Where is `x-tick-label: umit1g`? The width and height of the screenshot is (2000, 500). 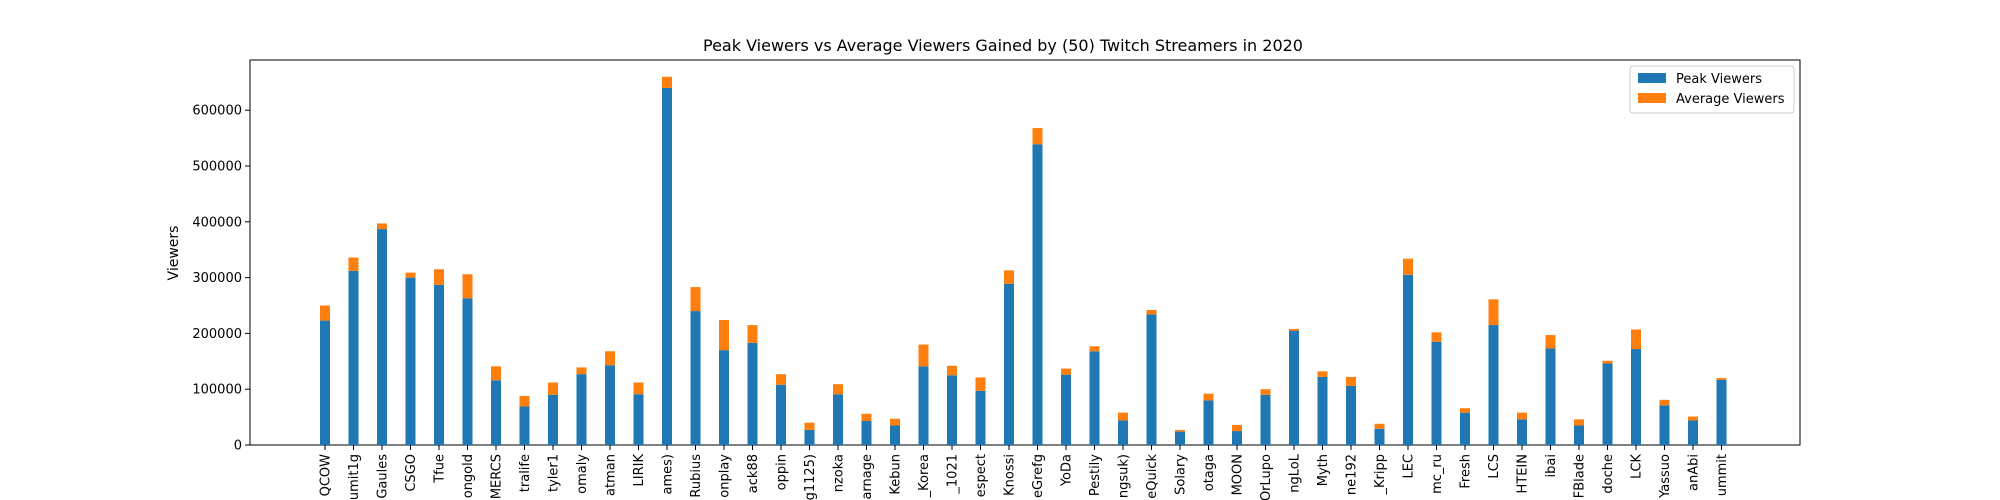 x-tick-label: umit1g is located at coordinates (354, 477).